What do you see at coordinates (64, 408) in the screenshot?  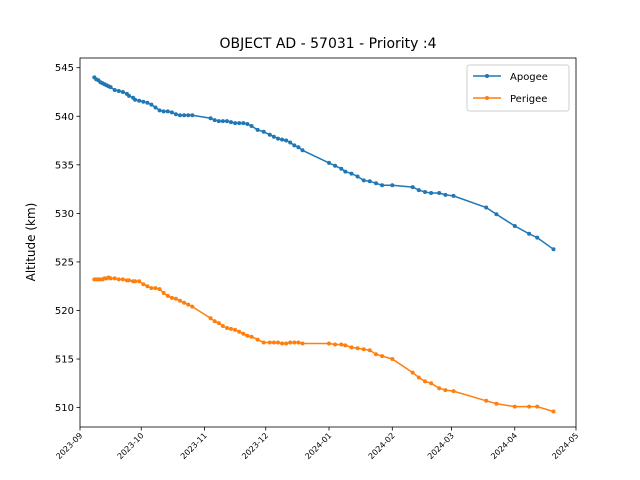 I see `y-tick-label: 510` at bounding box center [64, 408].